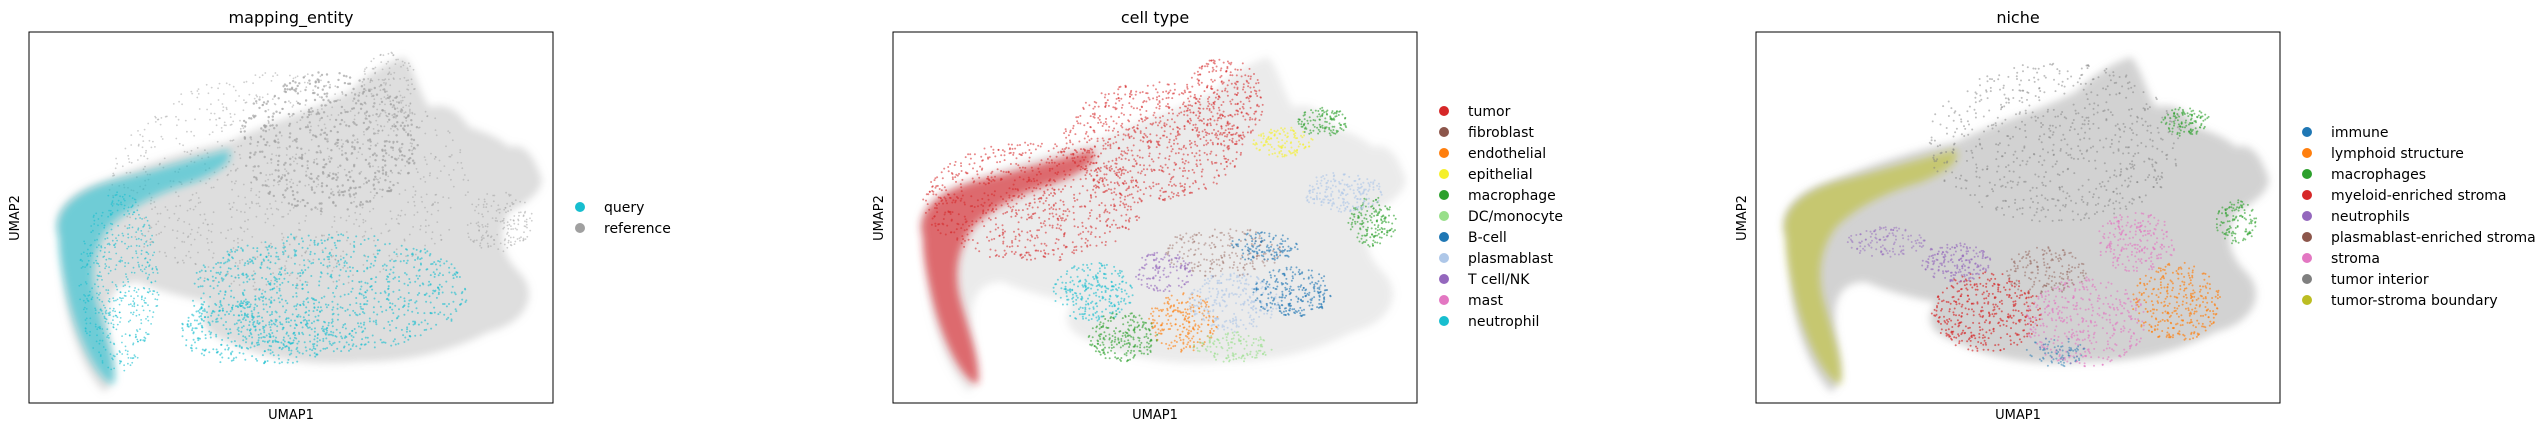 The width and height of the screenshot is (2542, 431). Describe the element at coordinates (609, 208) in the screenshot. I see `legend-item: query` at that location.